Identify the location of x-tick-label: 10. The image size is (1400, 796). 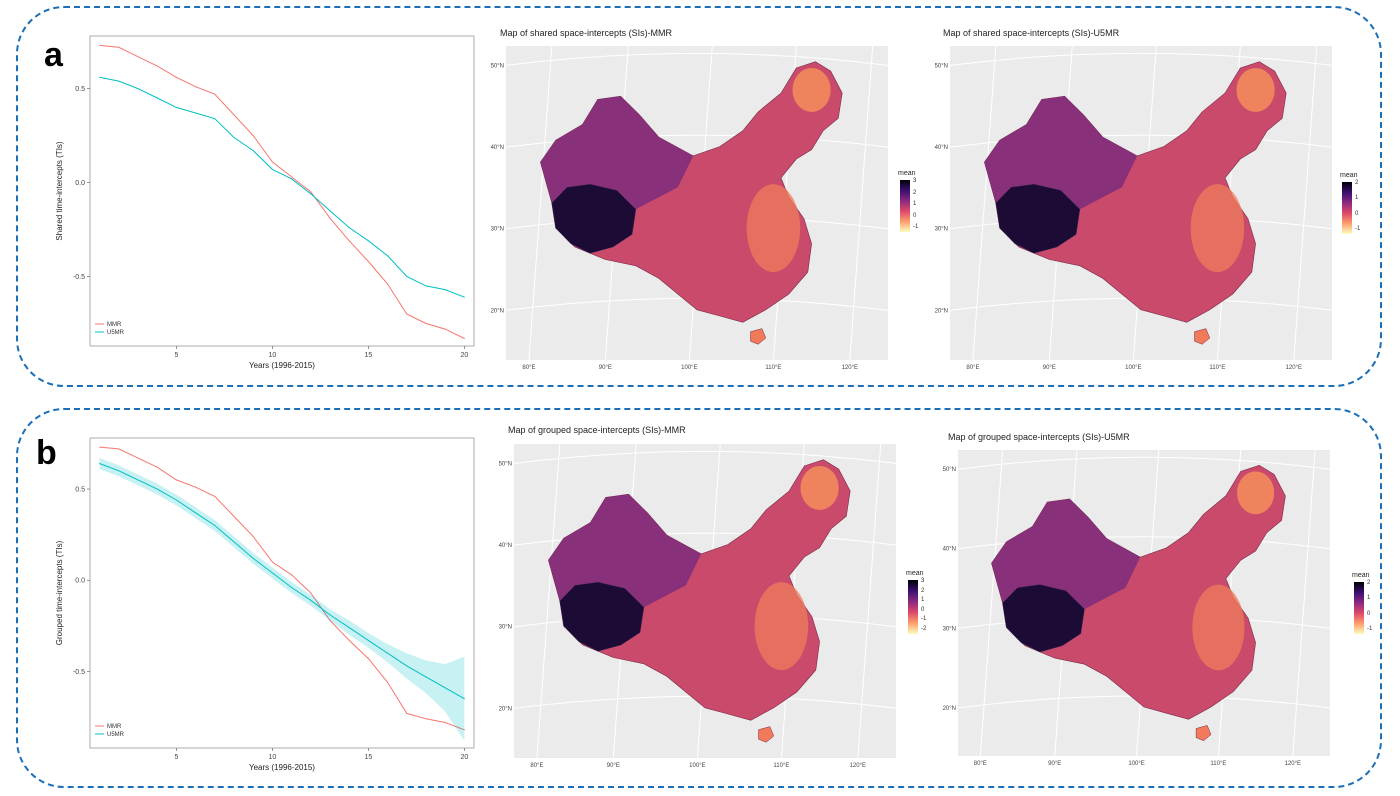
(273, 757).